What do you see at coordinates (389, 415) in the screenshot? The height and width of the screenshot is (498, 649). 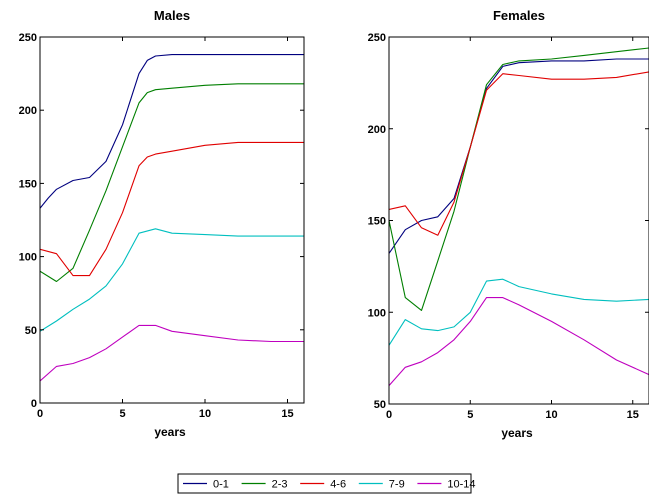 I see `females-x-tick-label: 0` at bounding box center [389, 415].